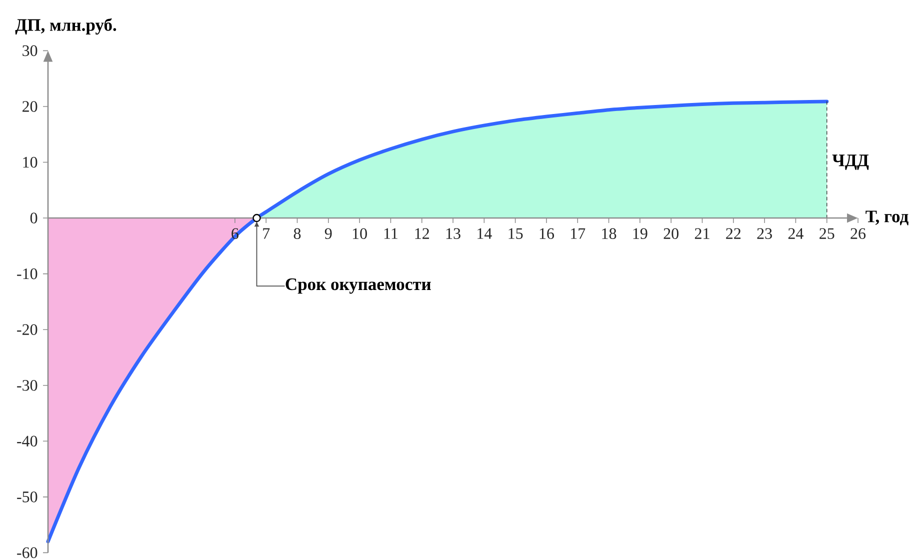 The image size is (919, 560). Describe the element at coordinates (827, 233) in the screenshot. I see `x-tick-label: 25` at that location.